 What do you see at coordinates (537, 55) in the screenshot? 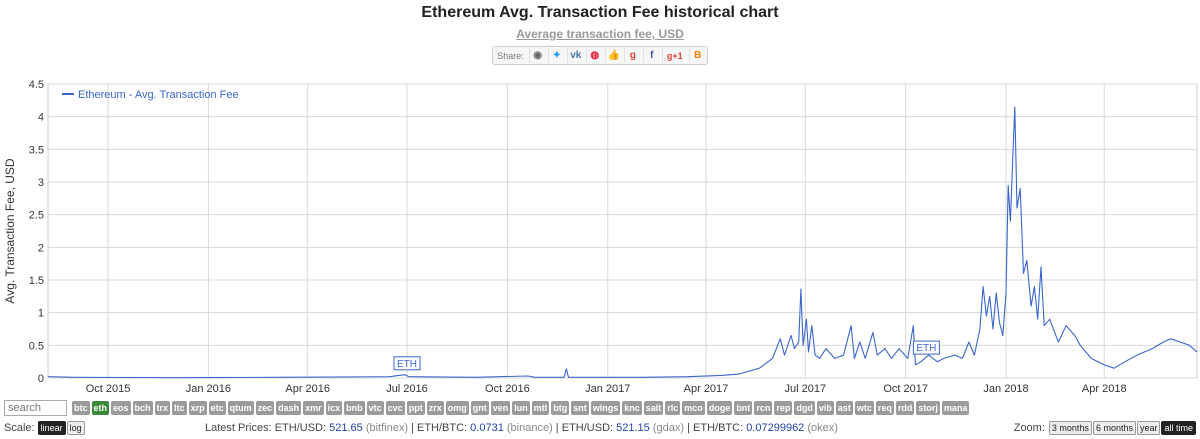
I see `share-reddit-icon: ◉` at bounding box center [537, 55].